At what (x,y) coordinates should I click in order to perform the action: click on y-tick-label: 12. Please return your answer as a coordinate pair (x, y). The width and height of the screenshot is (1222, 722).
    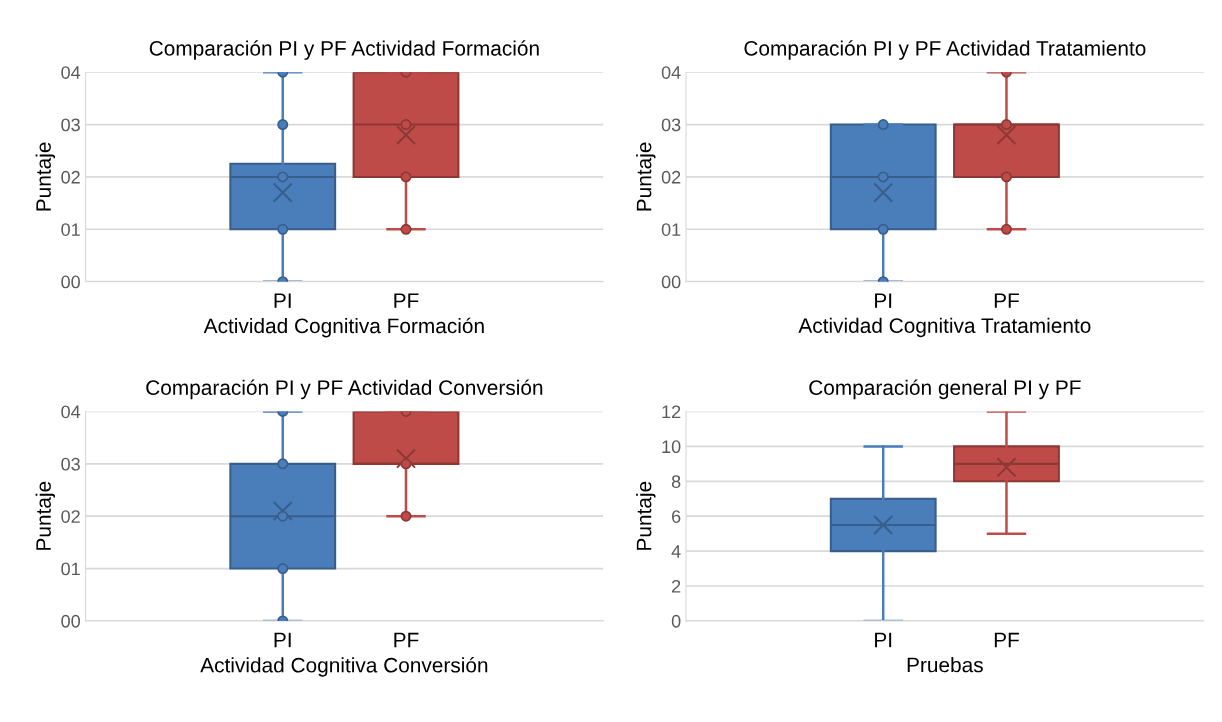
    Looking at the image, I should click on (671, 412).